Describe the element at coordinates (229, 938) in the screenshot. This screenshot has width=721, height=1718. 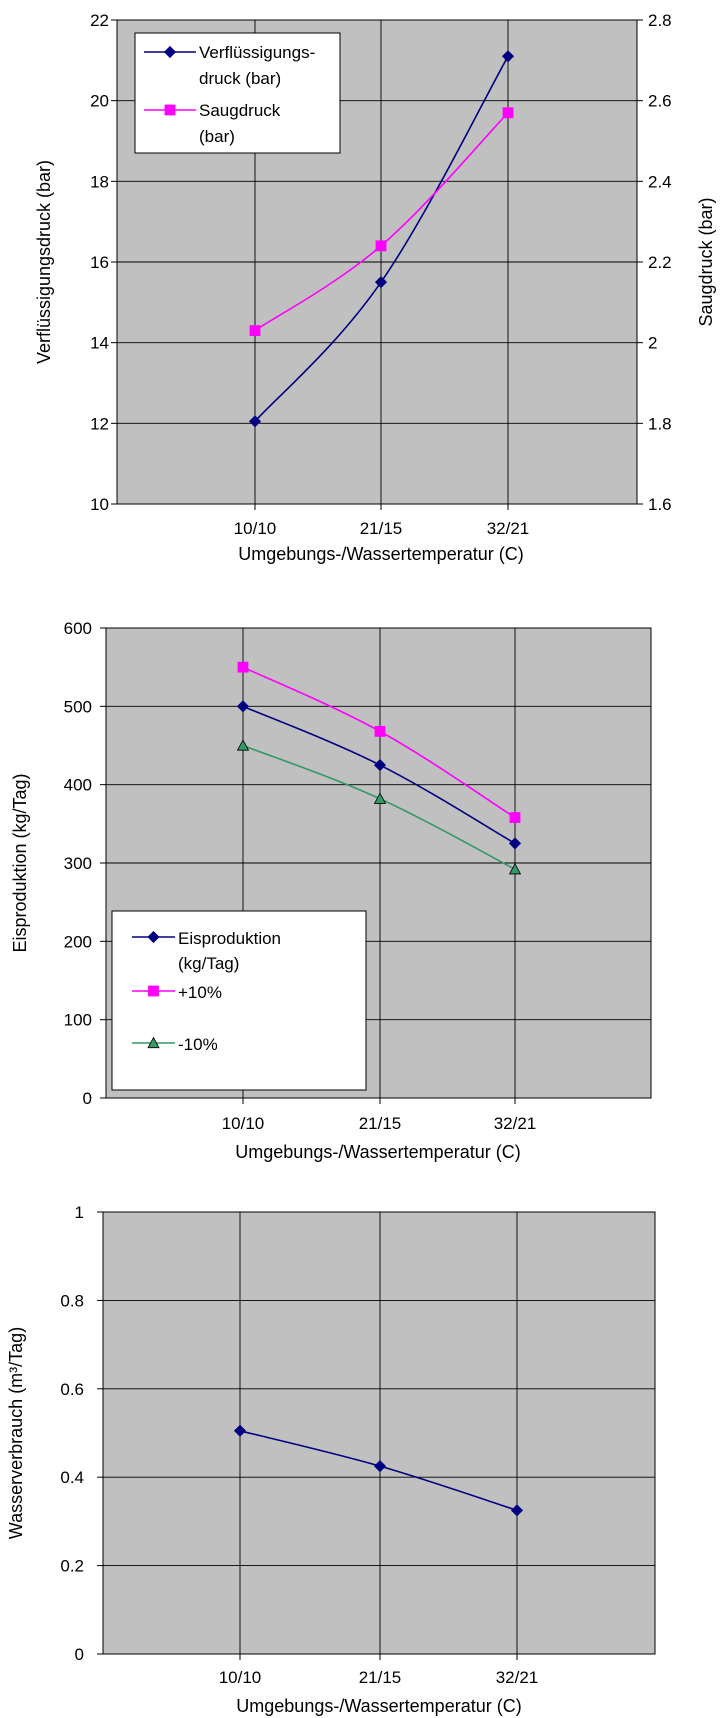
I see `legend-entry-label: Eisproduktion` at that location.